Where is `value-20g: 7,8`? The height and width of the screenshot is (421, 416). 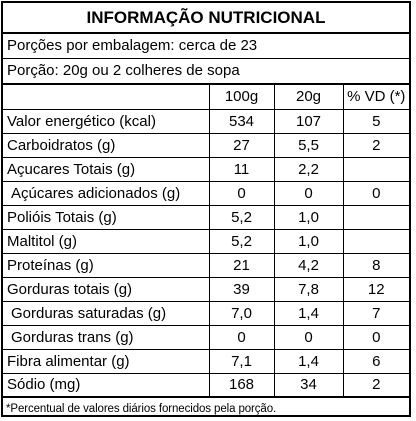 value-20g: 7,8 is located at coordinates (308, 289).